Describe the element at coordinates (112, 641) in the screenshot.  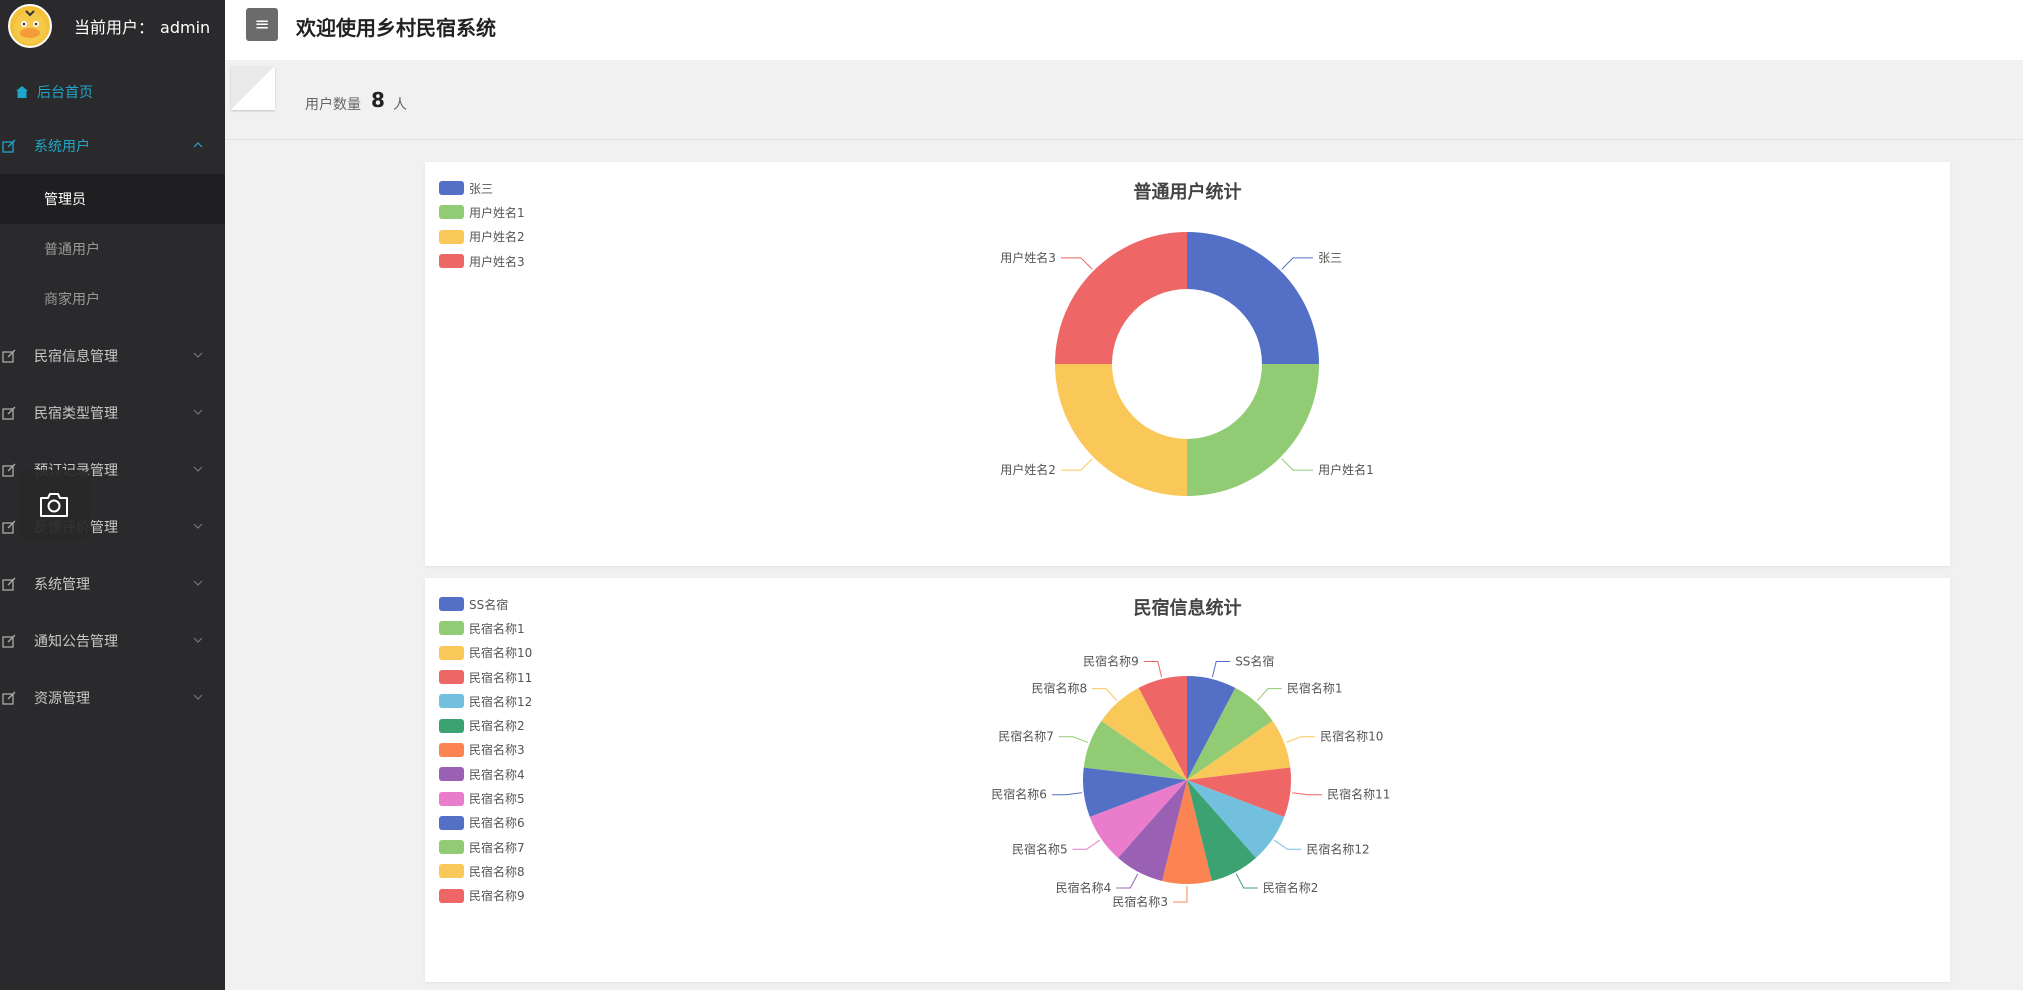
I see `sidebar-item-announcements: 通知公告管理` at that location.